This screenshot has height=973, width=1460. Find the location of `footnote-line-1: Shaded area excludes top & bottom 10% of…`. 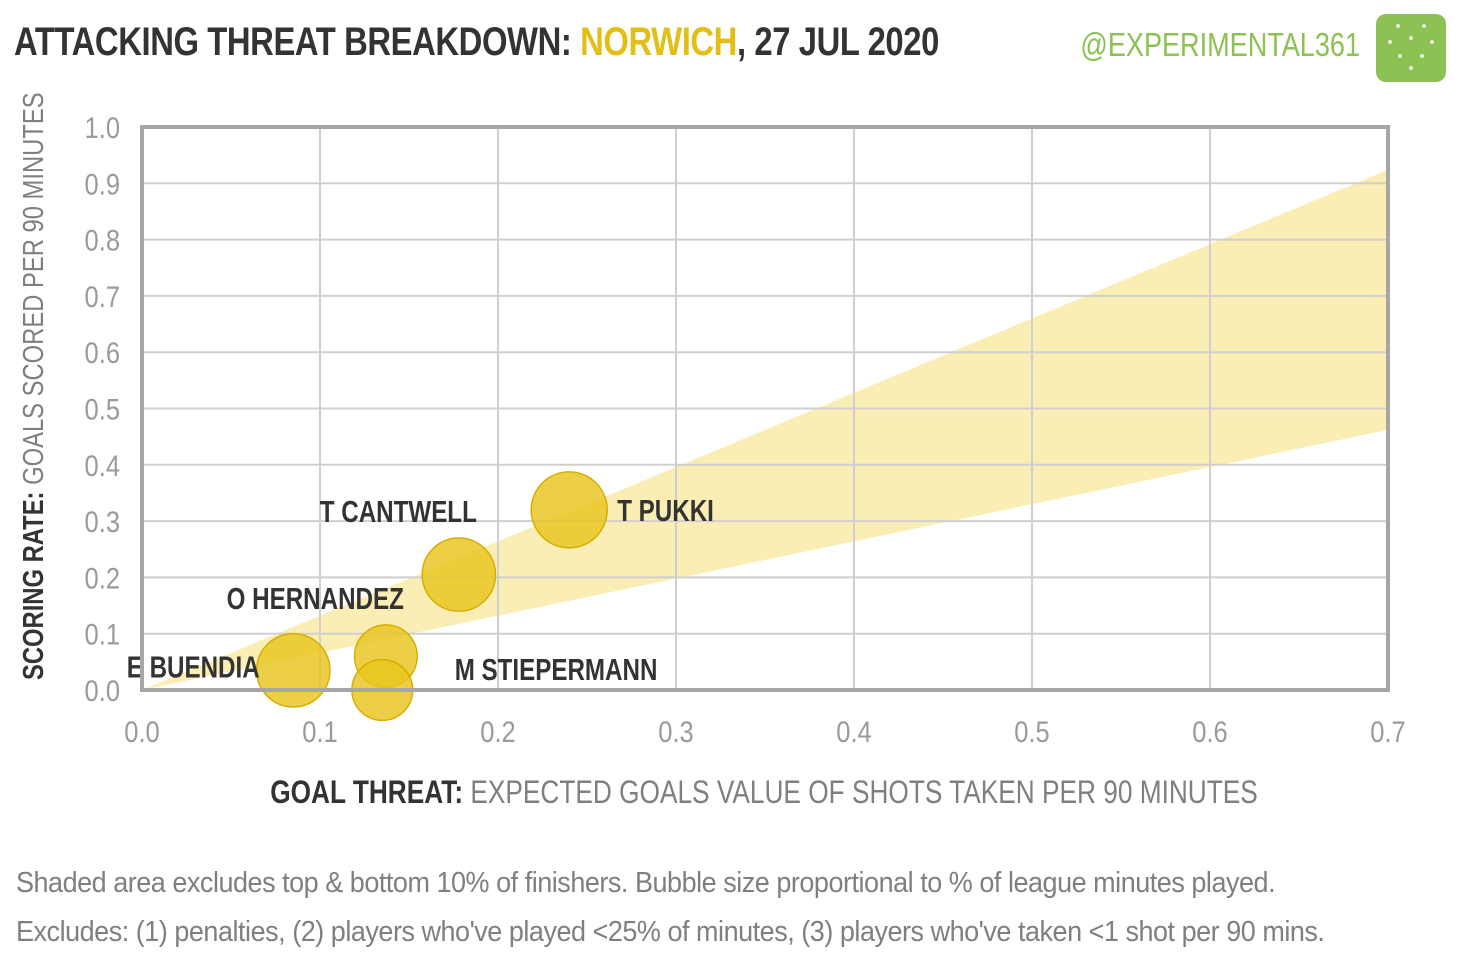

footnote-line-1: Shaded area excludes top & bottom 10% of… is located at coordinates (646, 883).